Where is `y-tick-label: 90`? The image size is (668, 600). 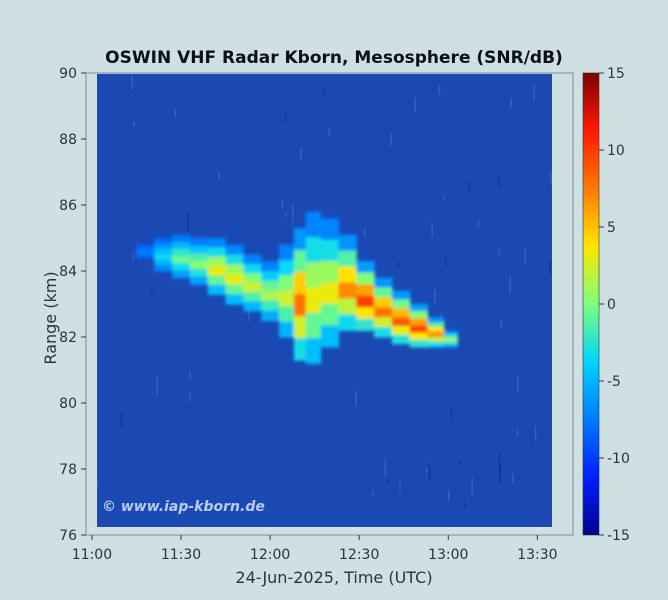
y-tick-label: 90 is located at coordinates (68, 74).